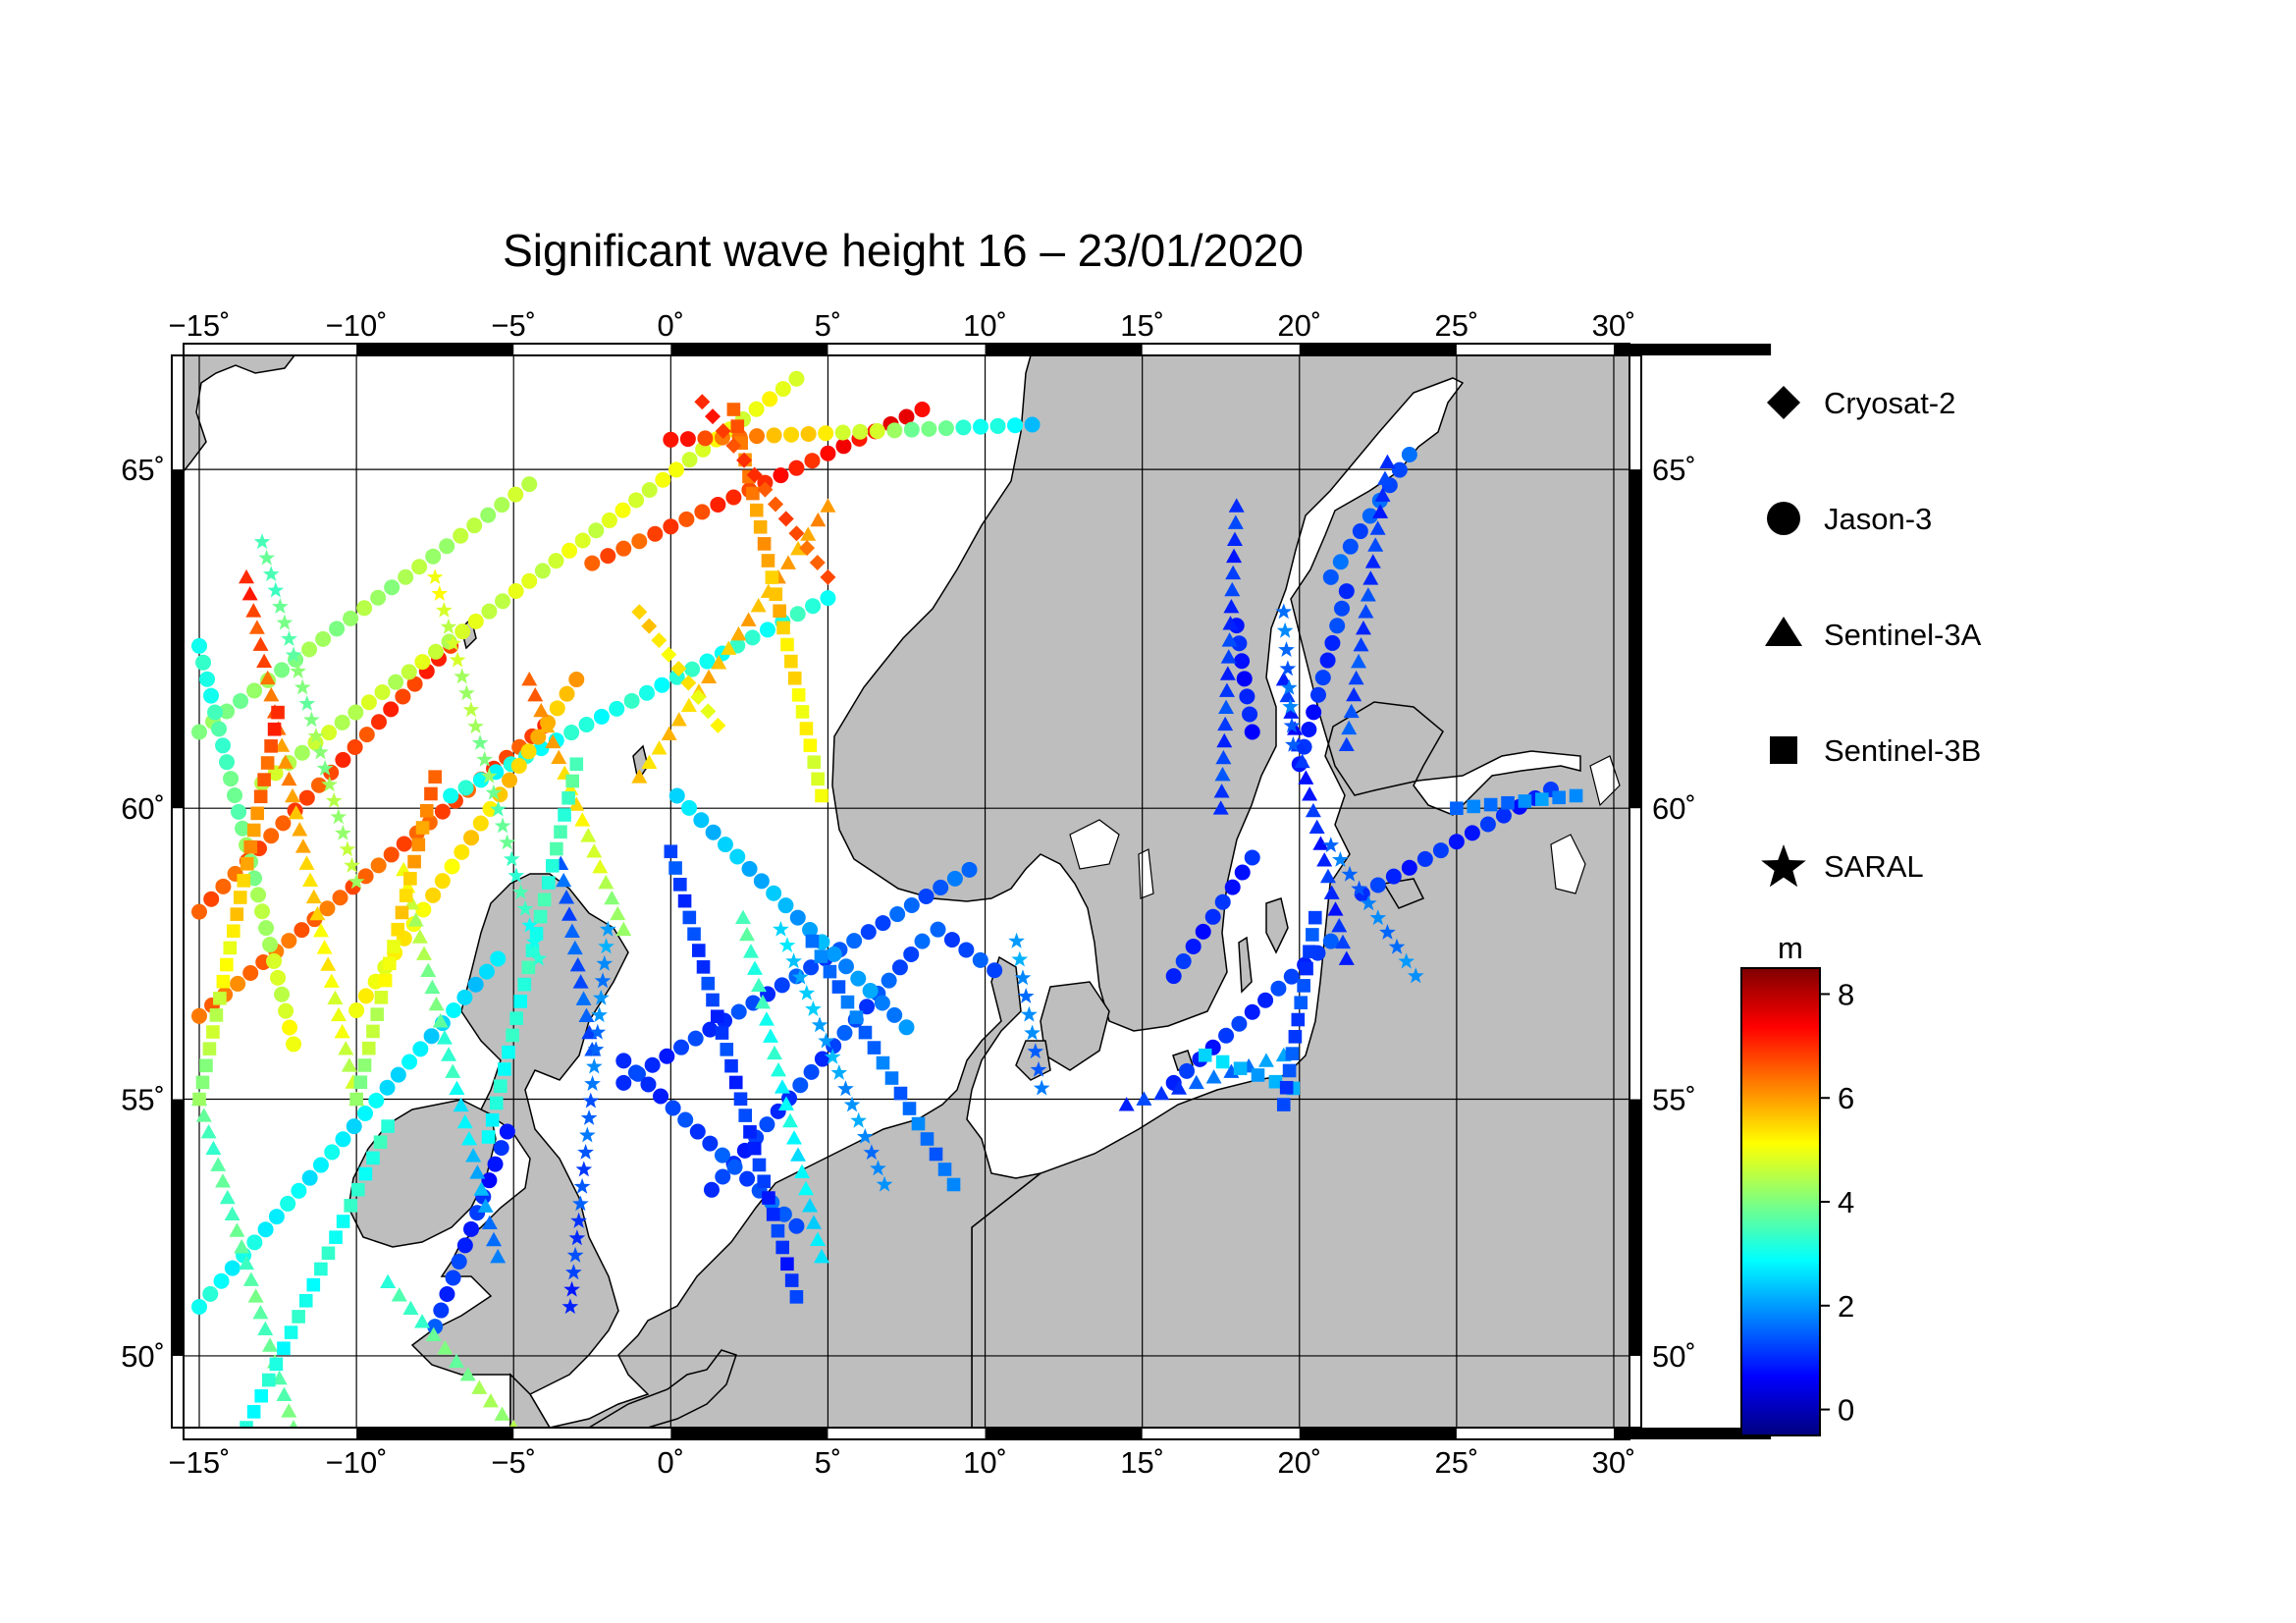 This screenshot has height=1623, width=2296. I want to click on colorbar-unit: m, so click(1790, 948).